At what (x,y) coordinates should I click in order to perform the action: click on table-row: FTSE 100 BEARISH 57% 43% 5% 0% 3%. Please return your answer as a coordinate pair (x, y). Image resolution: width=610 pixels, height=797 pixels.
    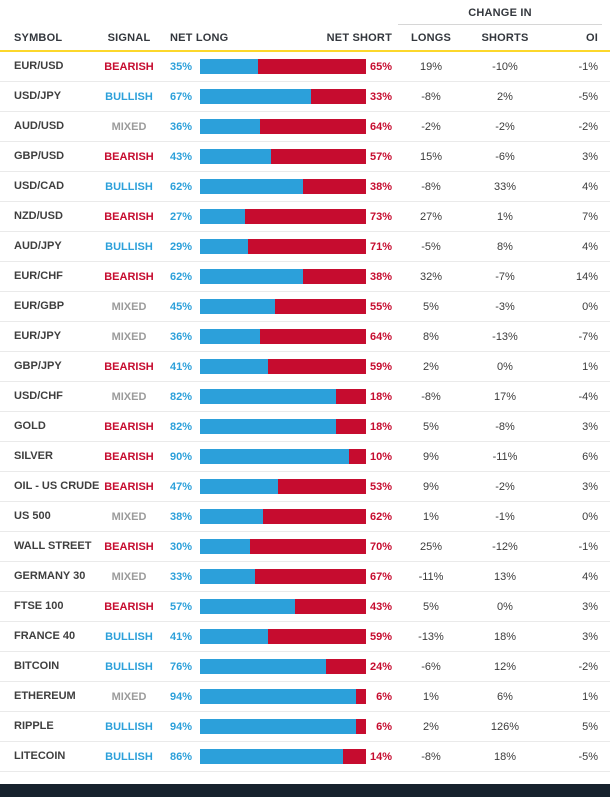
    Looking at the image, I should click on (305, 607).